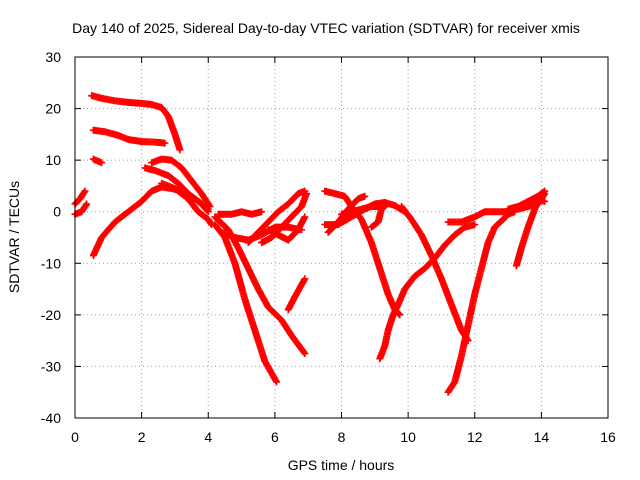 The height and width of the screenshot is (480, 640). What do you see at coordinates (608, 437) in the screenshot?
I see `x-tick-label: 16` at bounding box center [608, 437].